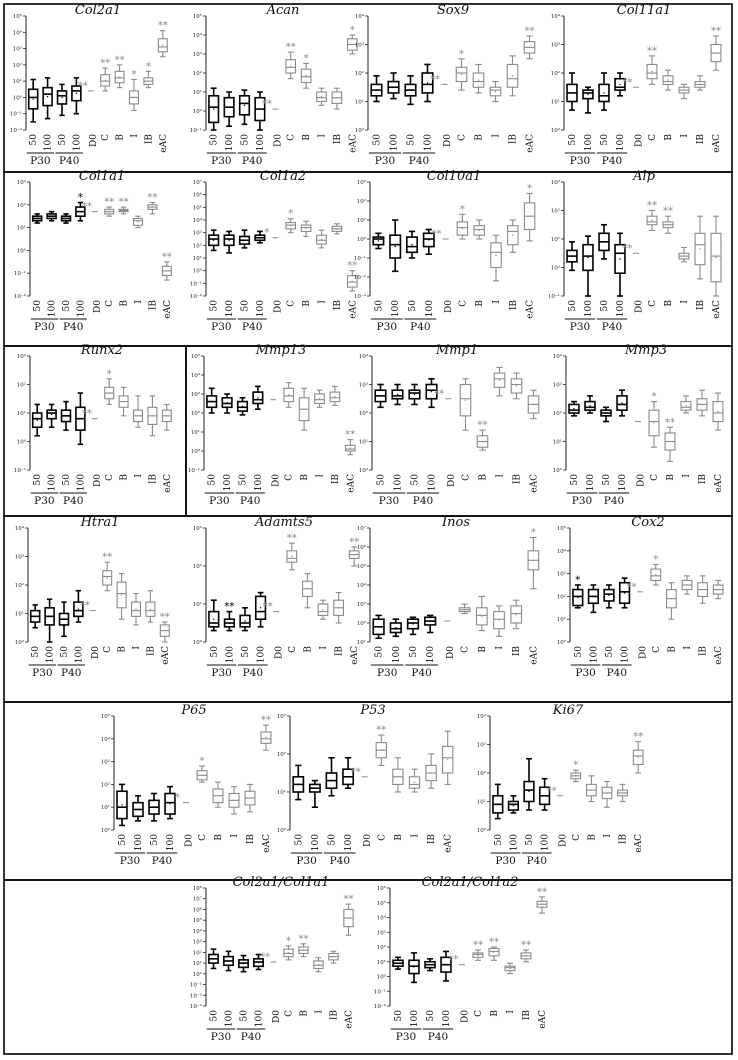 The height and width of the screenshot is (1060, 738). What do you see at coordinates (193, 710) in the screenshot?
I see `panel-title: P65` at bounding box center [193, 710].